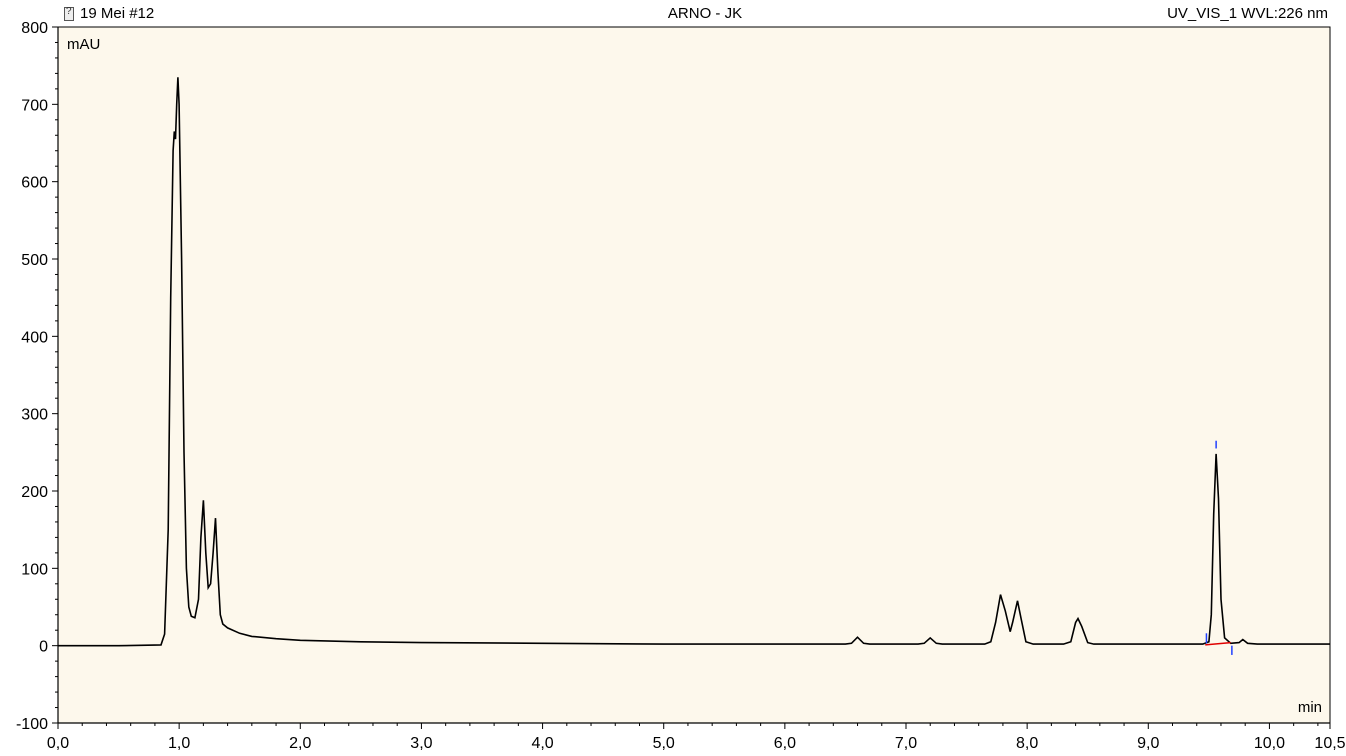  Describe the element at coordinates (34, 183) in the screenshot. I see `y-tick-label: 600` at that location.